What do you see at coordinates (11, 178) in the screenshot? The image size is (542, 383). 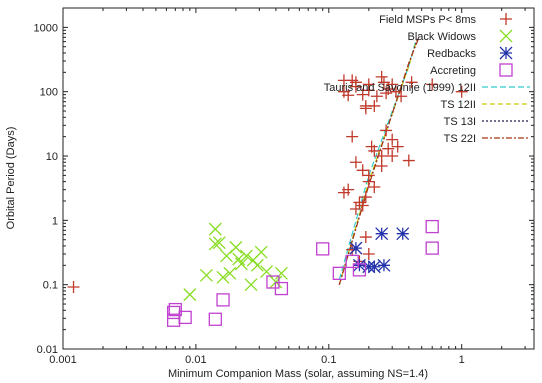 I see `y-axis-label: Orbital Period (Days)` at bounding box center [11, 178].